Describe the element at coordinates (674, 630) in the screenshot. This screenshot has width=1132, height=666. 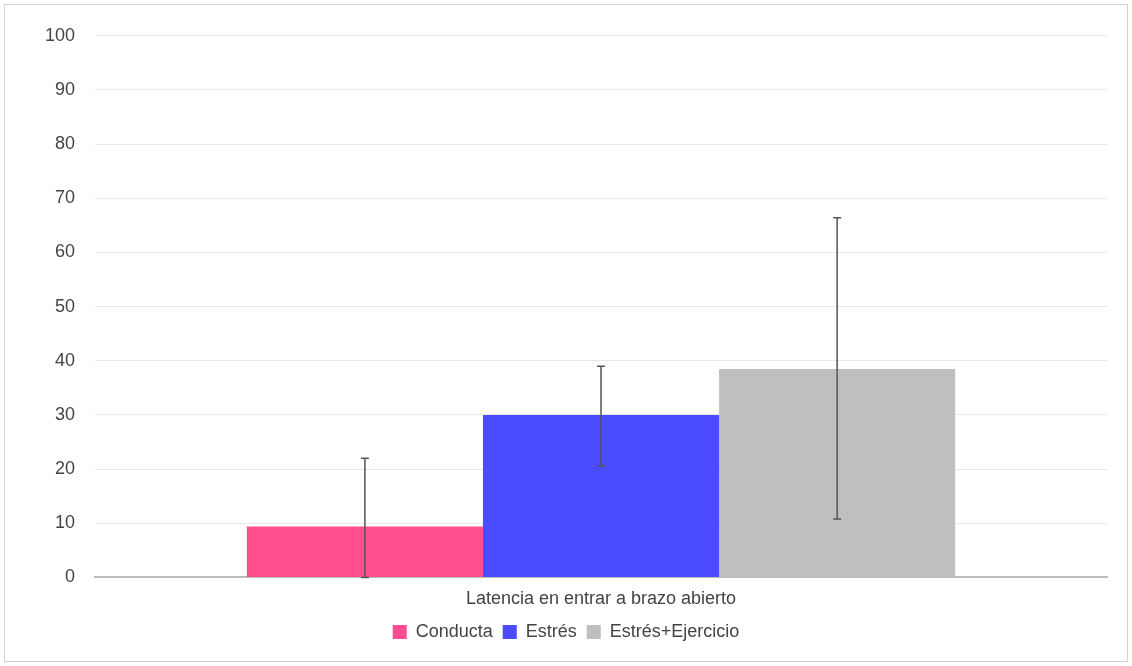
I see `legend-label: Estrés+Ejercicio` at that location.